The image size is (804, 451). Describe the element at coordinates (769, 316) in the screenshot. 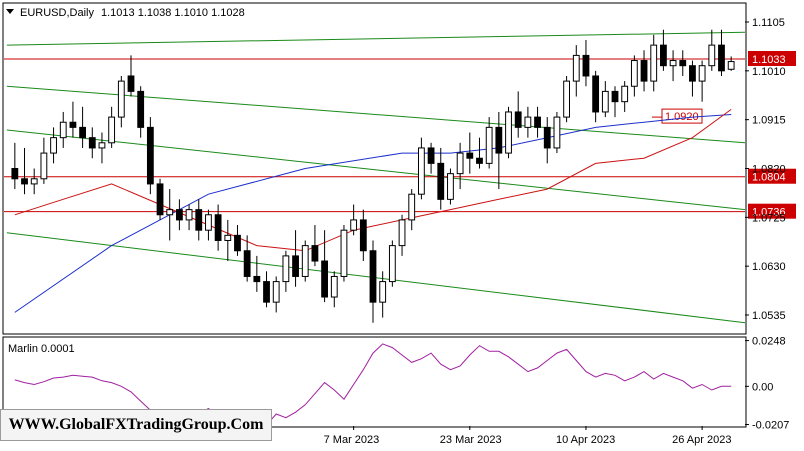

I see `y-tick-label: 1.0535` at that location.